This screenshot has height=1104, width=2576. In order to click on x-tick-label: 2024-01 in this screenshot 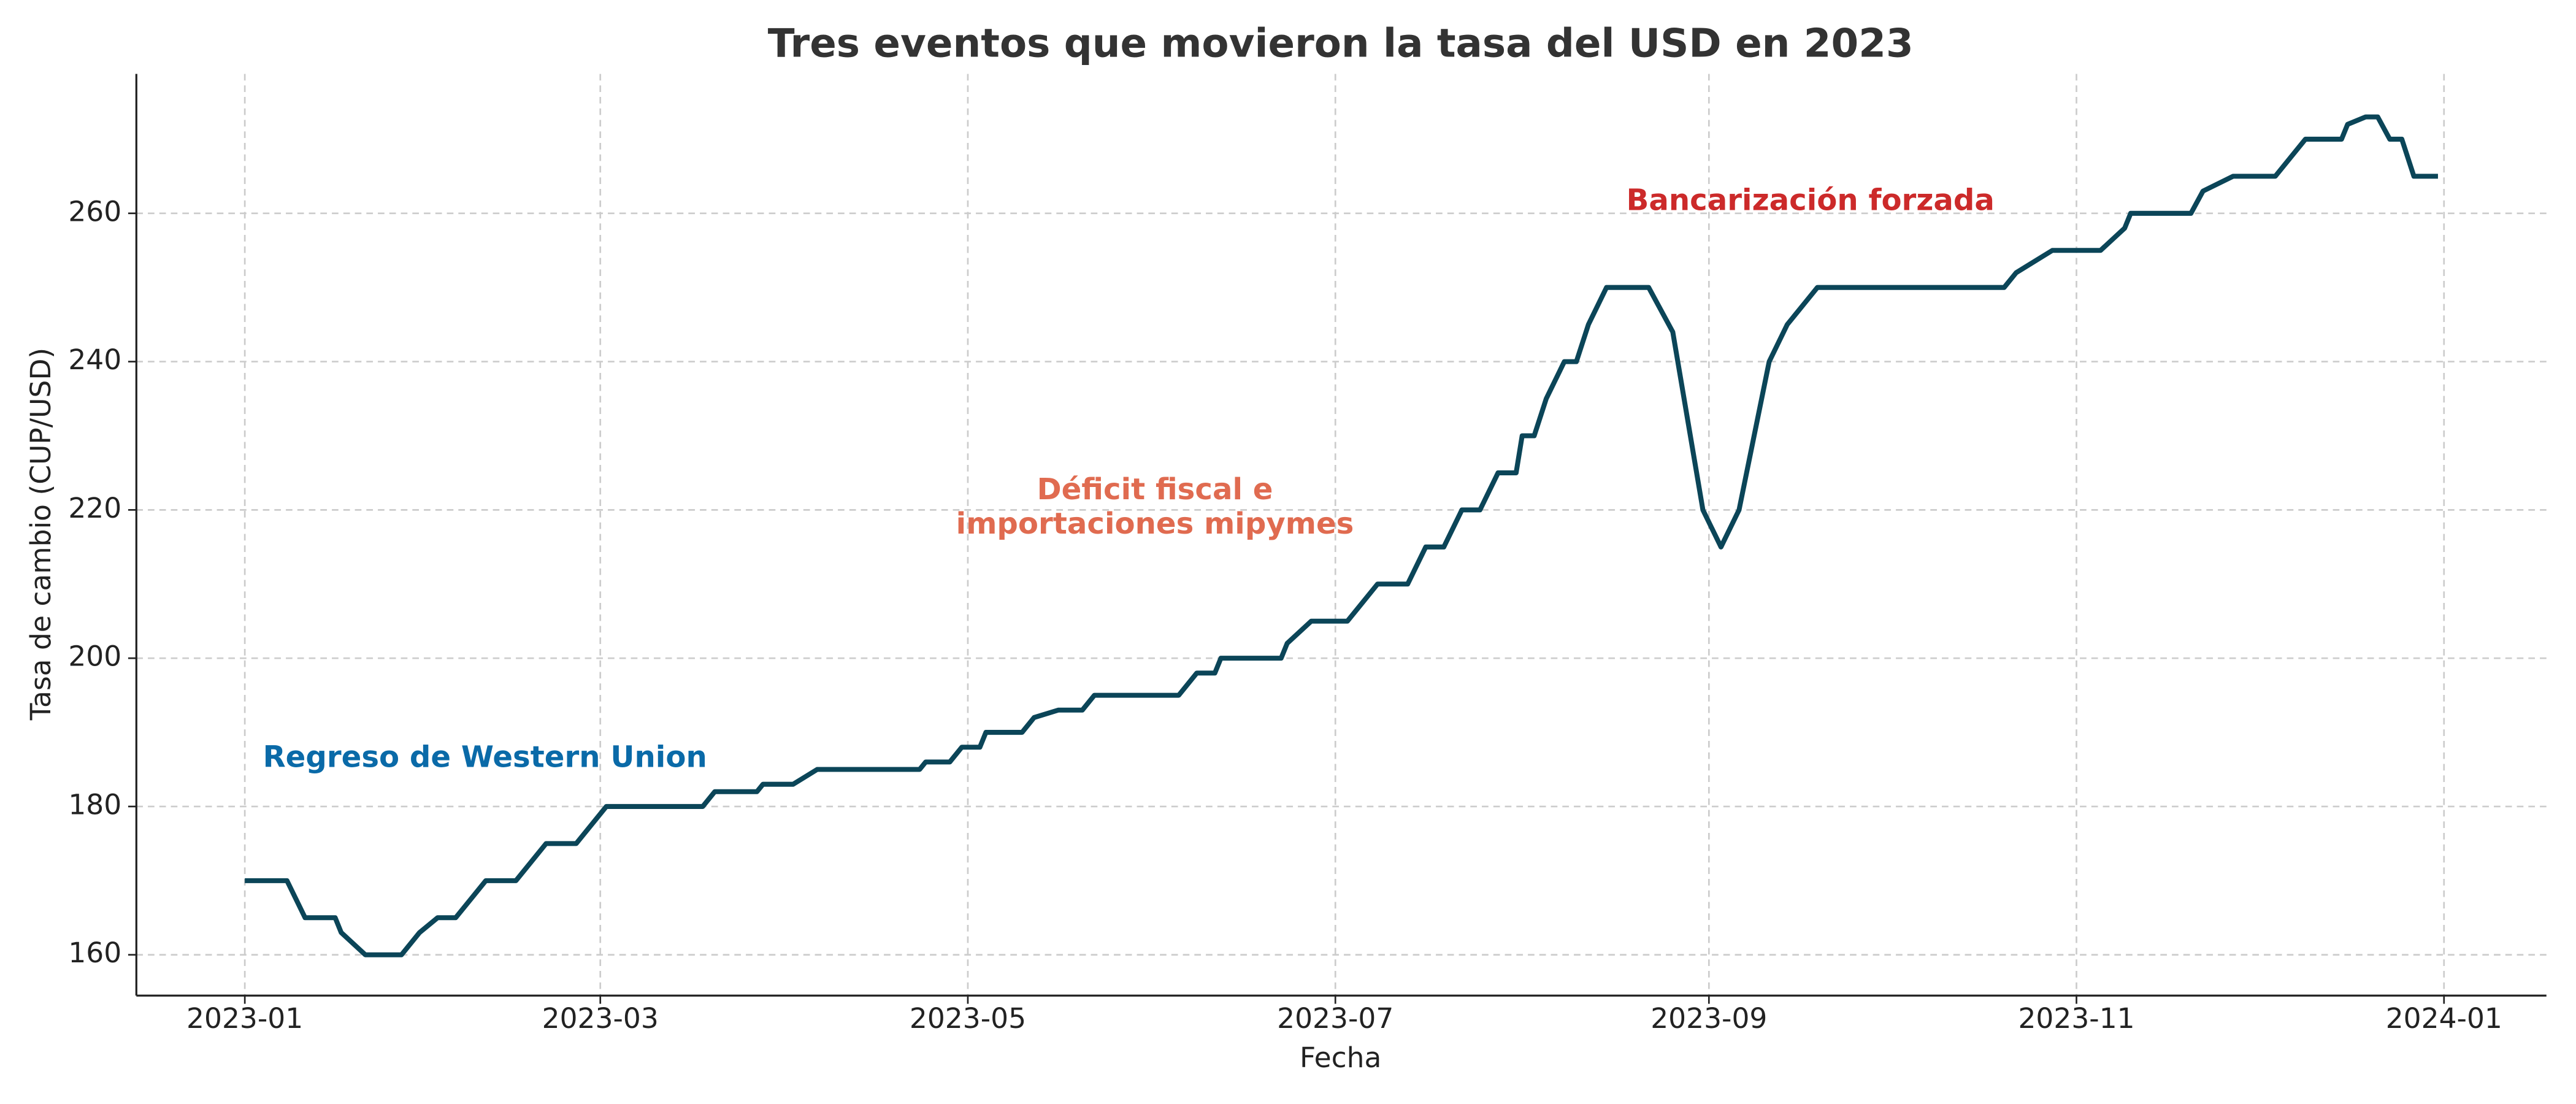, I will do `click(2444, 1018)`.